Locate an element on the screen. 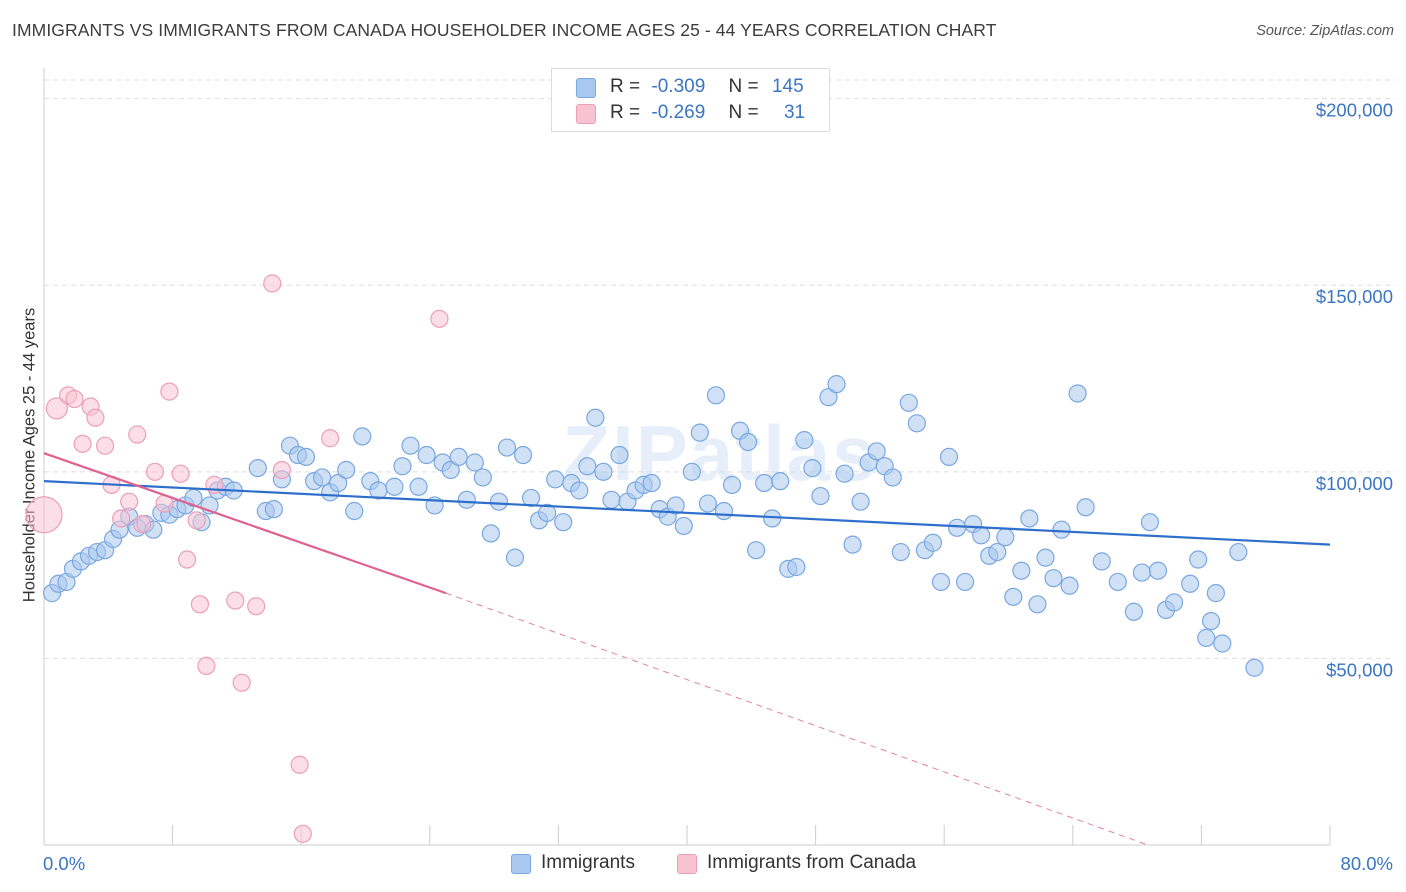 This screenshot has height=892, width=1406. y-tick-label: $150,000 is located at coordinates (1354, 296).